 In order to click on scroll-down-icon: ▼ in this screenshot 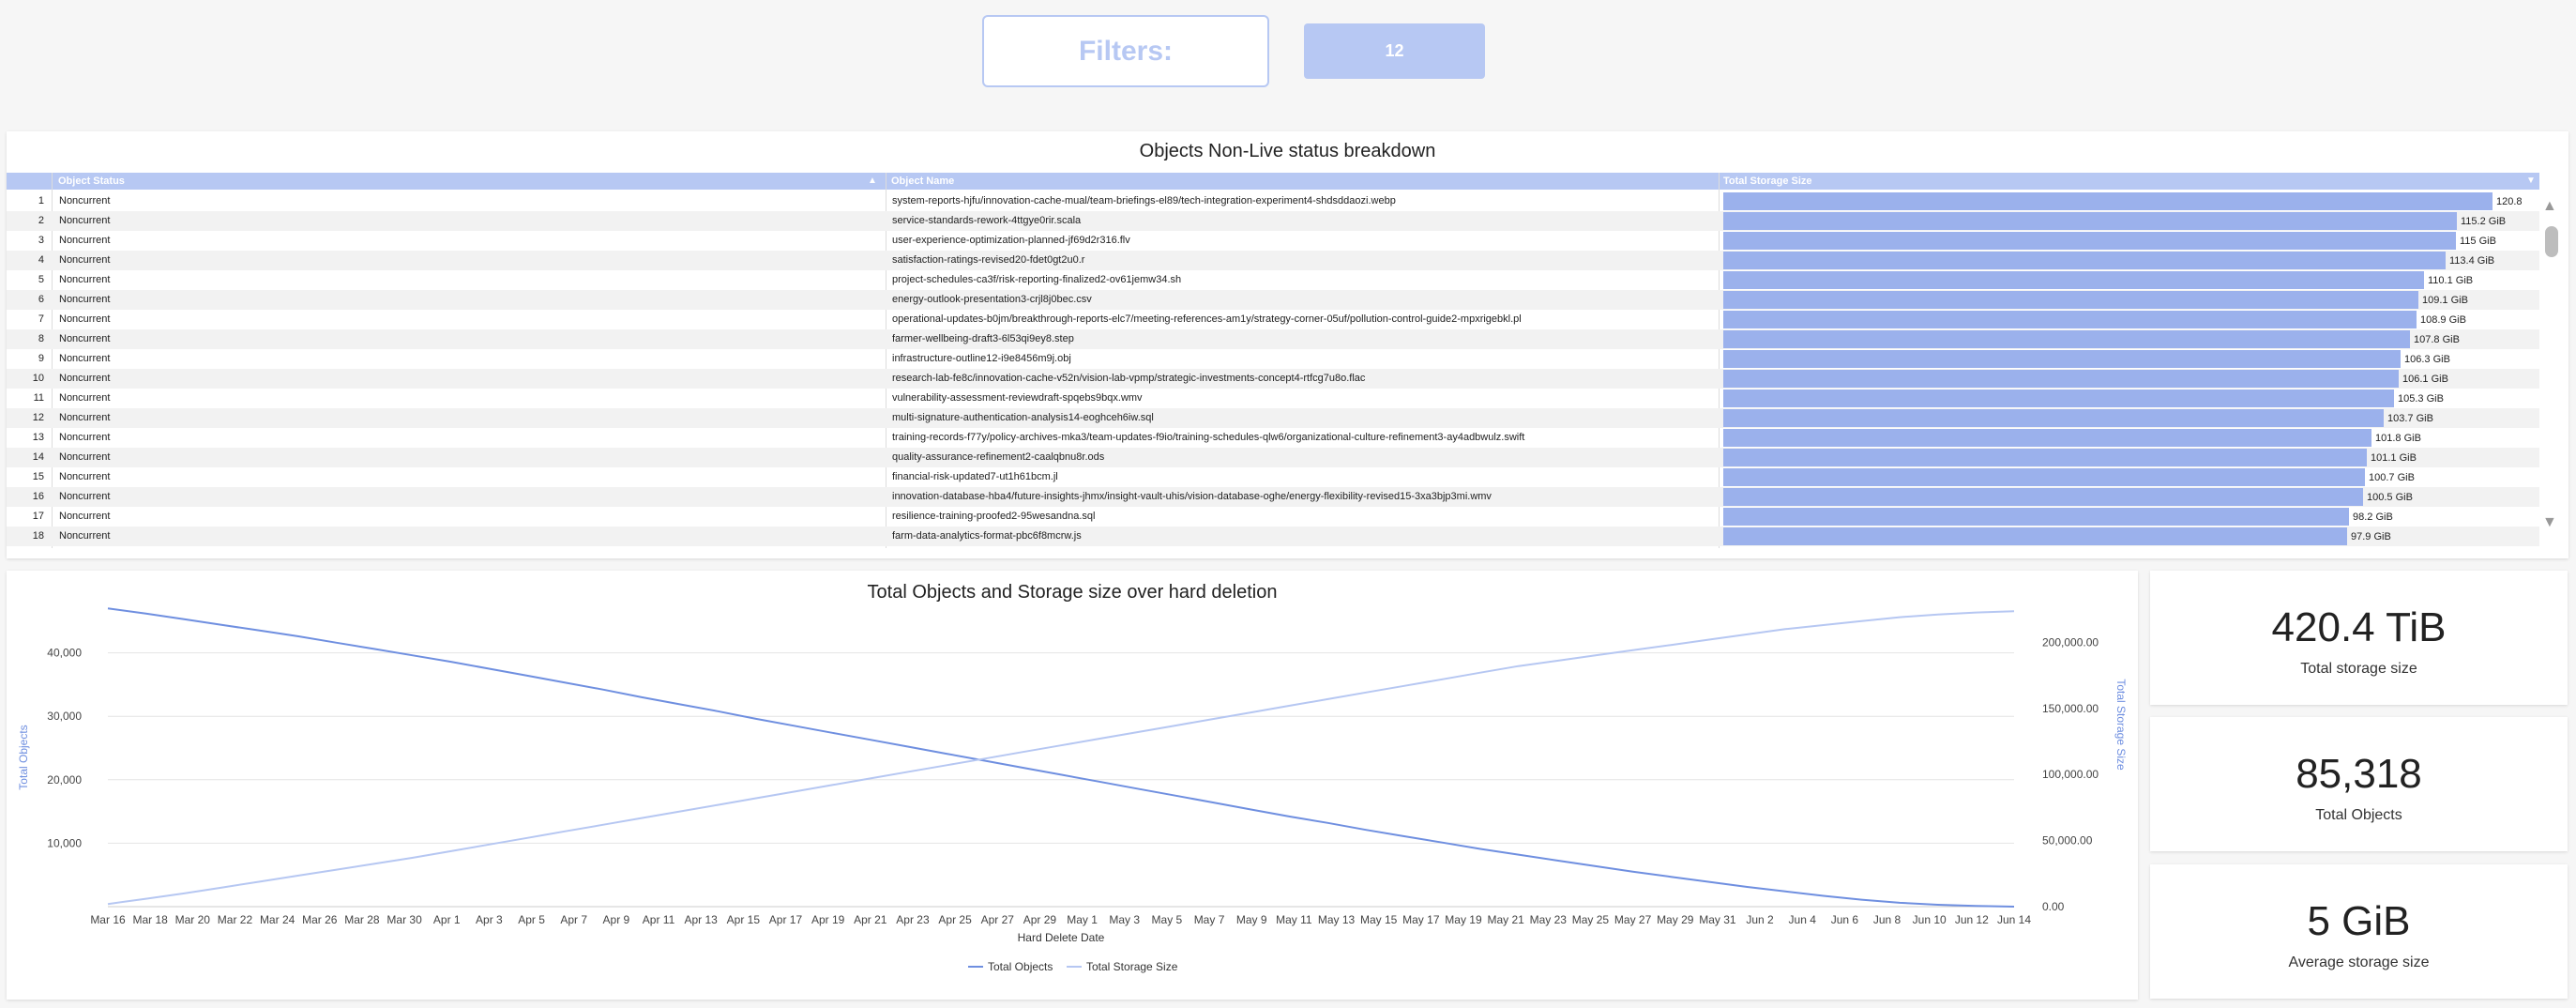, I will do `click(2549, 522)`.